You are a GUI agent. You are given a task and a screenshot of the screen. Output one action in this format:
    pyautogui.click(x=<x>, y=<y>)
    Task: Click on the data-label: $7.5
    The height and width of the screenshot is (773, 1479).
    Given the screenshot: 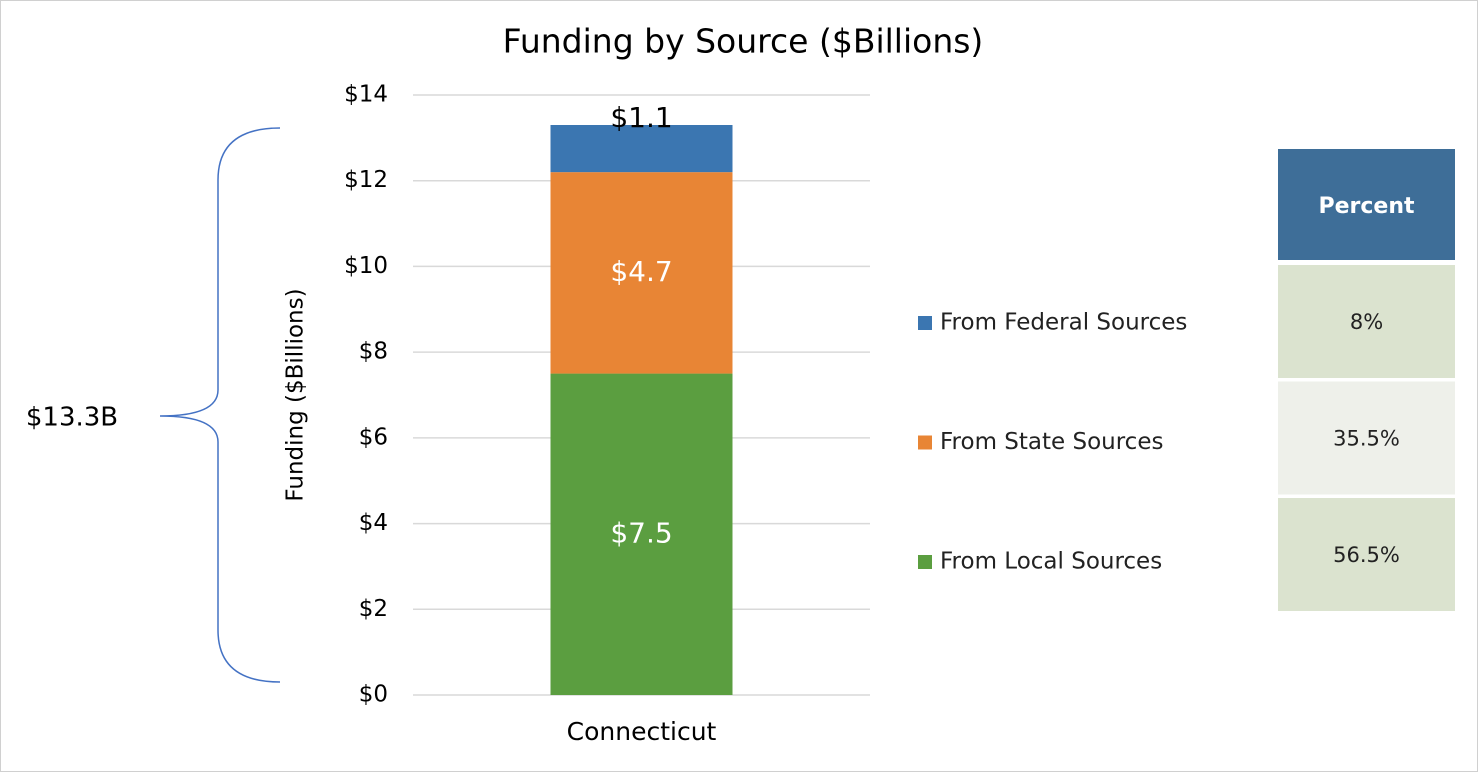 What is the action you would take?
    pyautogui.click(x=641, y=532)
    